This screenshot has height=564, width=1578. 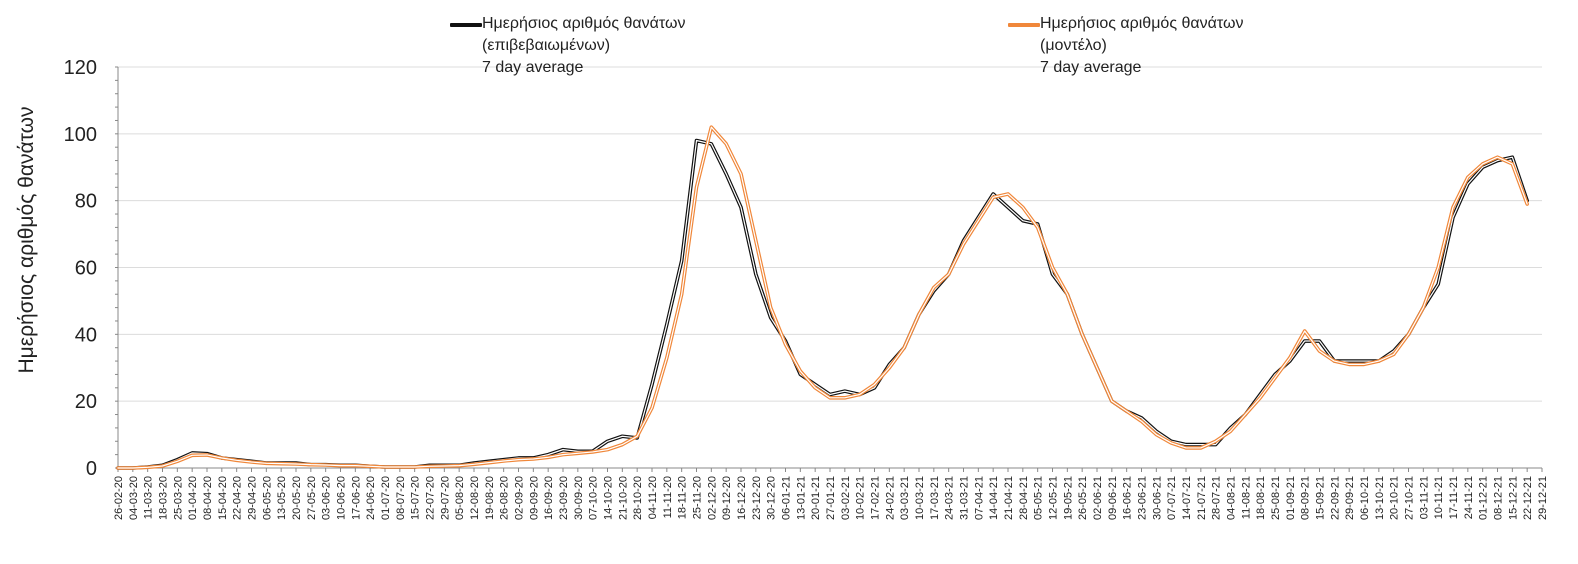 I want to click on x-tick-label: 30-12-20, so click(x=772, y=498).